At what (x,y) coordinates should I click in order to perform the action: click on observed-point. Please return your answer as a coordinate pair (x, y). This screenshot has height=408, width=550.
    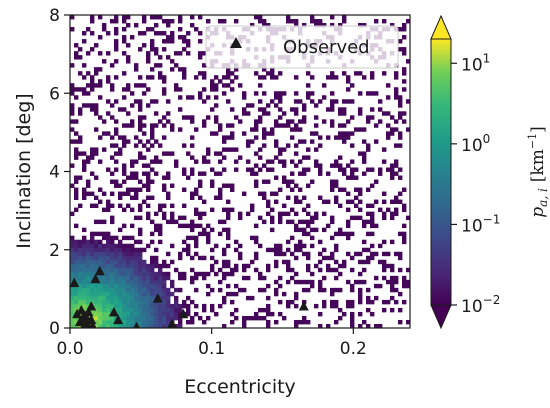
    Looking at the image, I should click on (91, 305).